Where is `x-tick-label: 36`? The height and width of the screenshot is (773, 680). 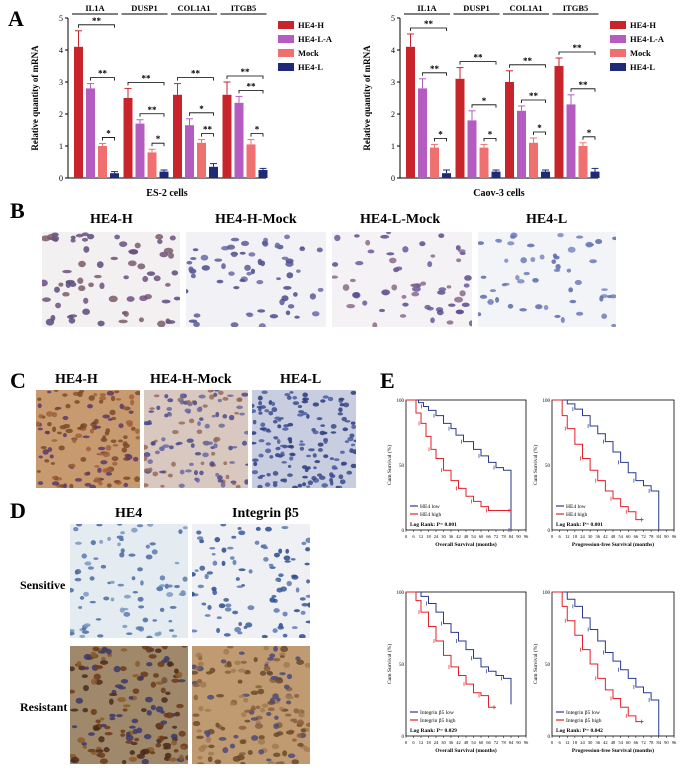 x-tick-label: 36 is located at coordinates (451, 536).